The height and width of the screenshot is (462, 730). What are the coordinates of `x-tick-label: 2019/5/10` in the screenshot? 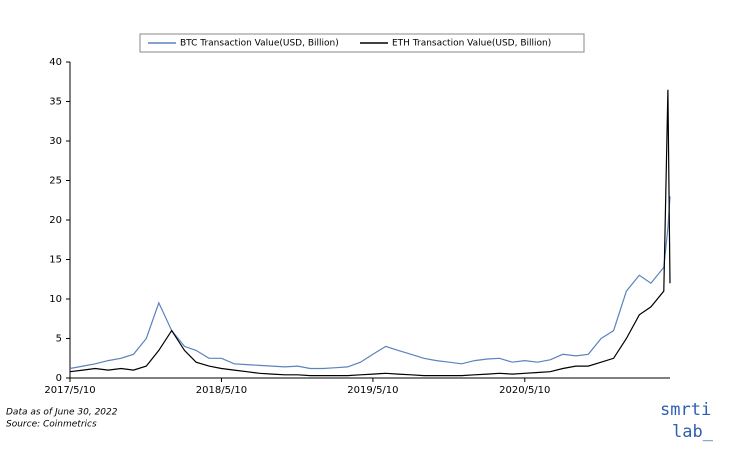 It's located at (372, 390).